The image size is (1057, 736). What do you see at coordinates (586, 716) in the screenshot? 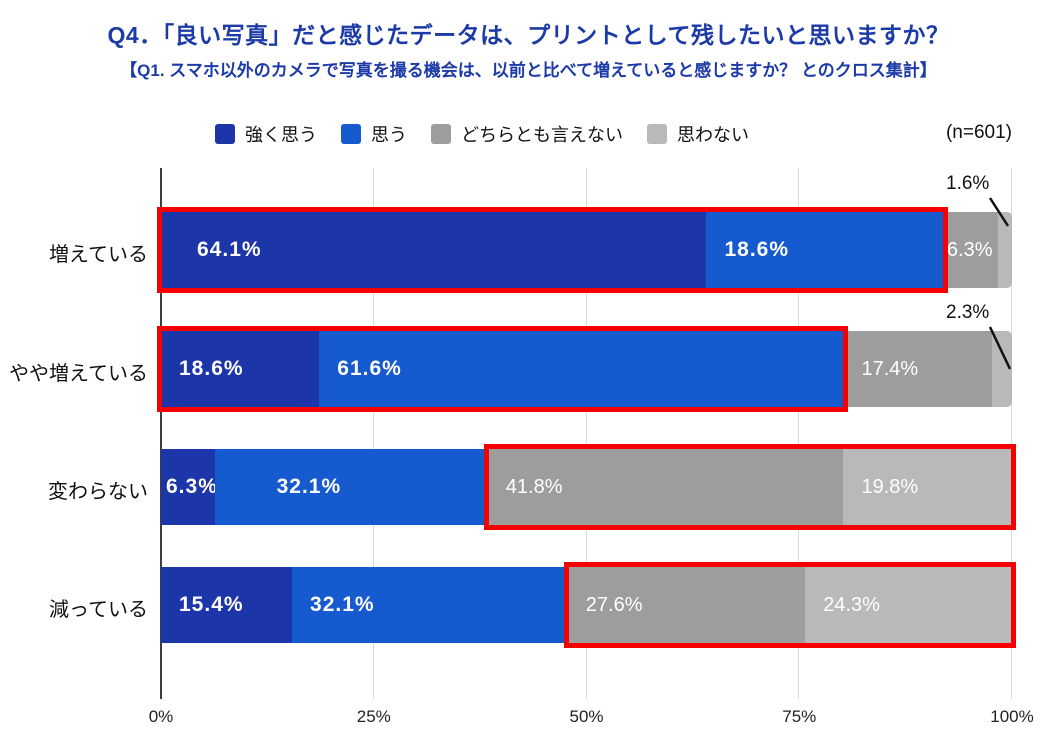
I see `x-axis-tick-label: 50%` at bounding box center [586, 716].